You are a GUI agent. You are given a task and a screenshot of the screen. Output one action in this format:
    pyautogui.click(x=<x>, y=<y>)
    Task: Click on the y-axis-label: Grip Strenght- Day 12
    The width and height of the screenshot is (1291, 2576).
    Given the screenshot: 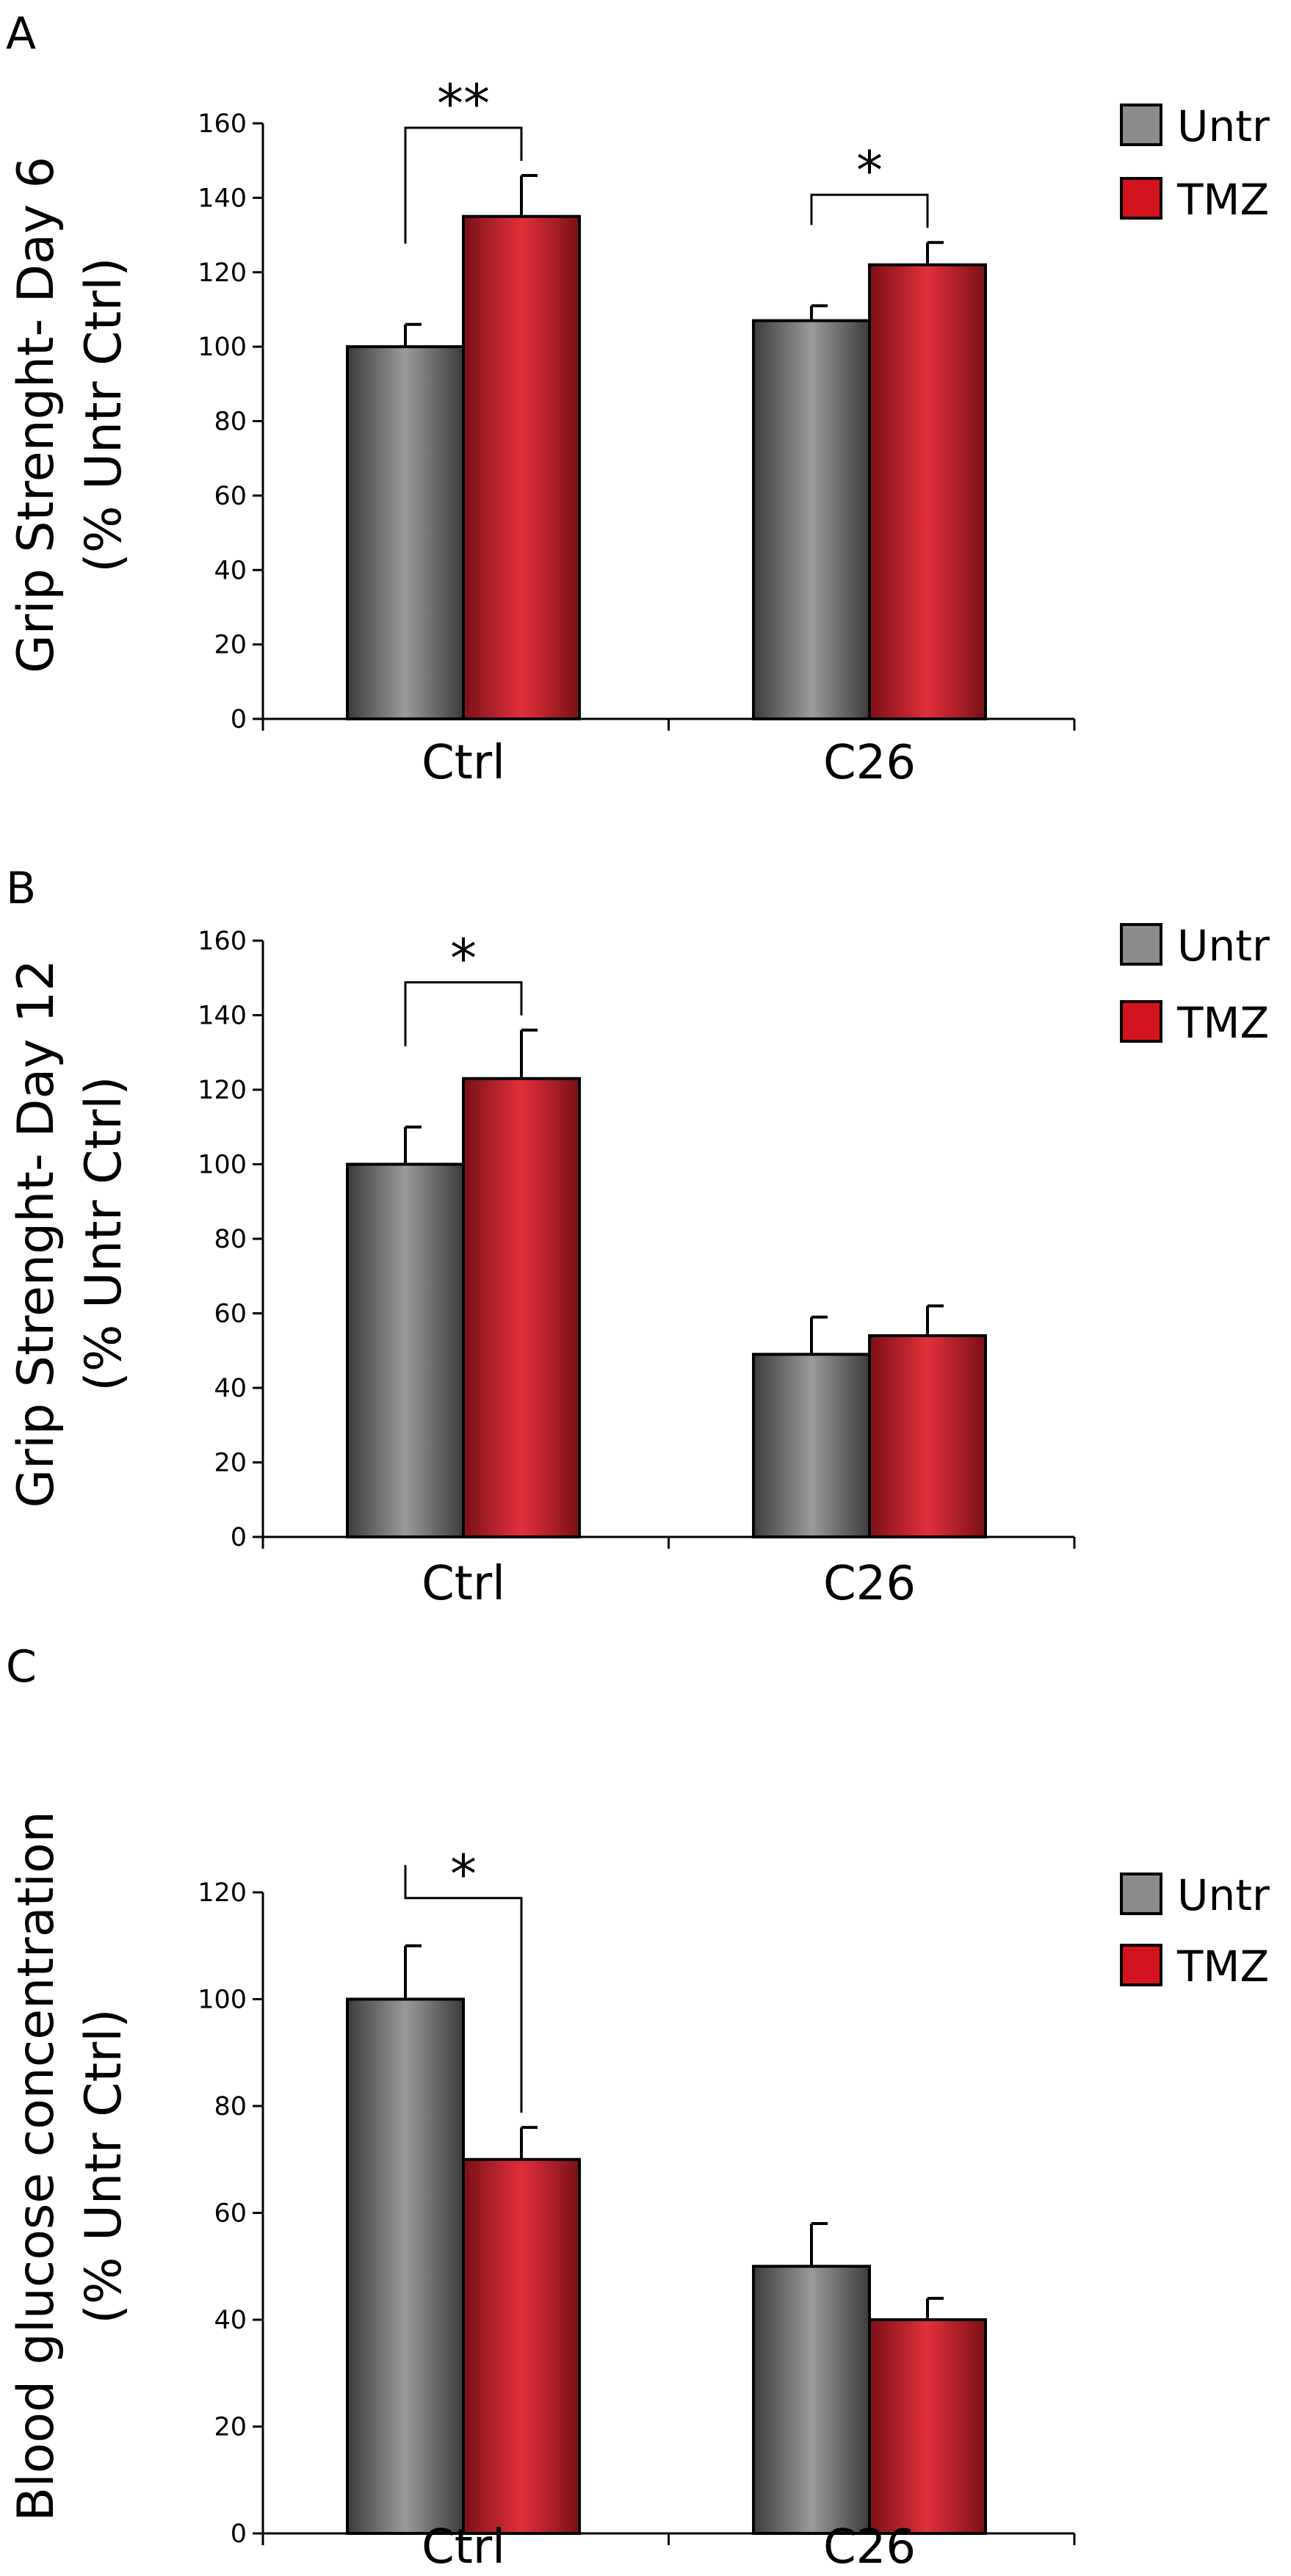 What is the action you would take?
    pyautogui.click(x=36, y=1233)
    